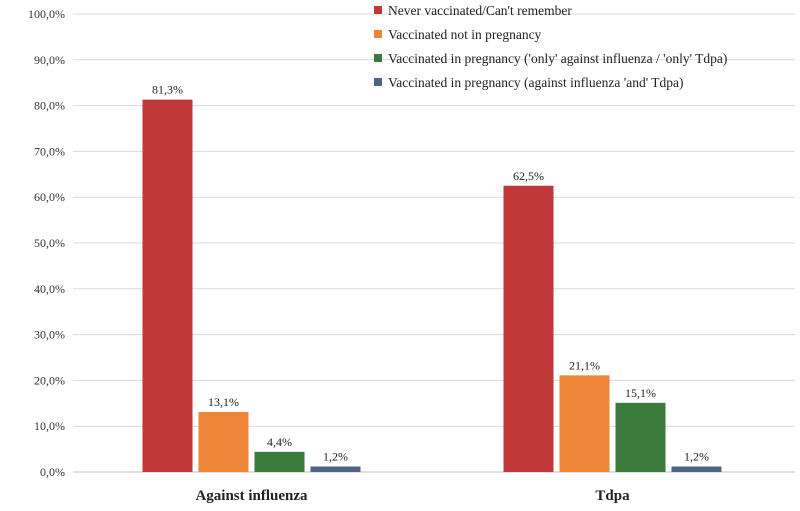  What do you see at coordinates (279, 442) in the screenshot?
I see `data-label: 4,4%` at bounding box center [279, 442].